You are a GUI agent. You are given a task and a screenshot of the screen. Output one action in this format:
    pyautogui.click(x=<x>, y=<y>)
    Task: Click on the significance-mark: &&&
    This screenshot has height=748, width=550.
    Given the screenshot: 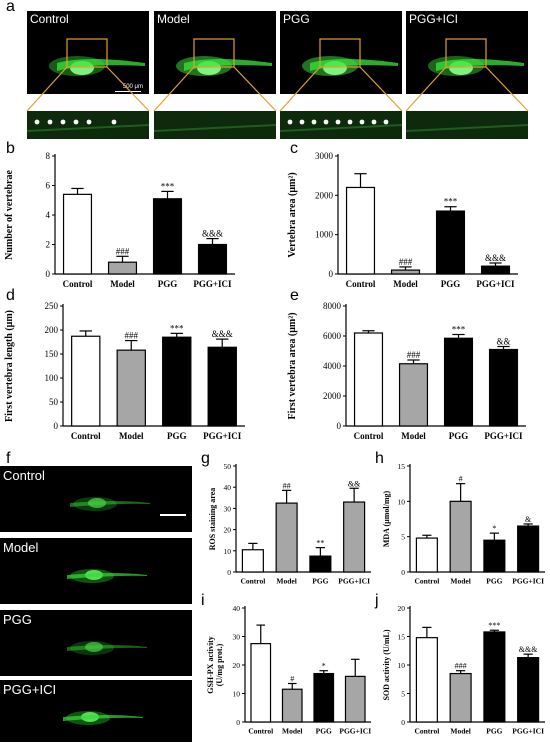 What is the action you would take?
    pyautogui.click(x=222, y=334)
    